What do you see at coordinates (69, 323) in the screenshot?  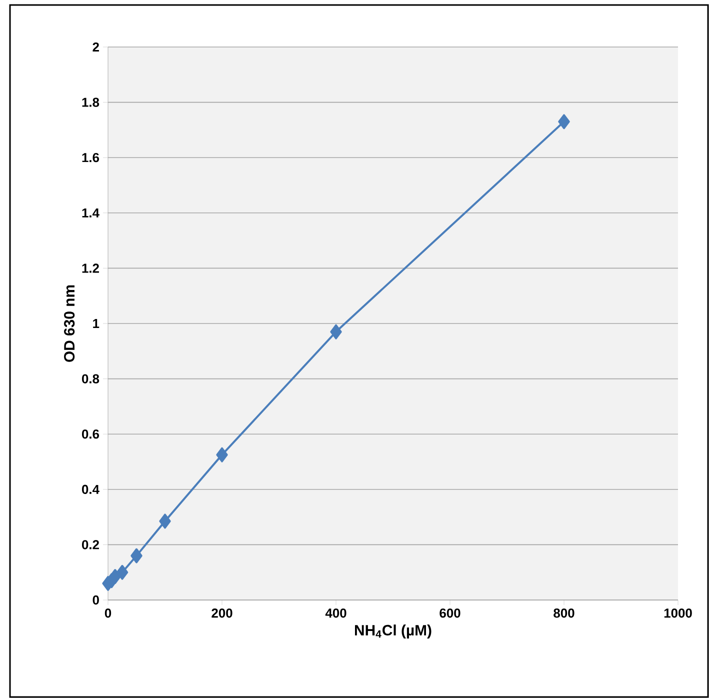 I see `y-axis-title: OD 630 nm` at bounding box center [69, 323].